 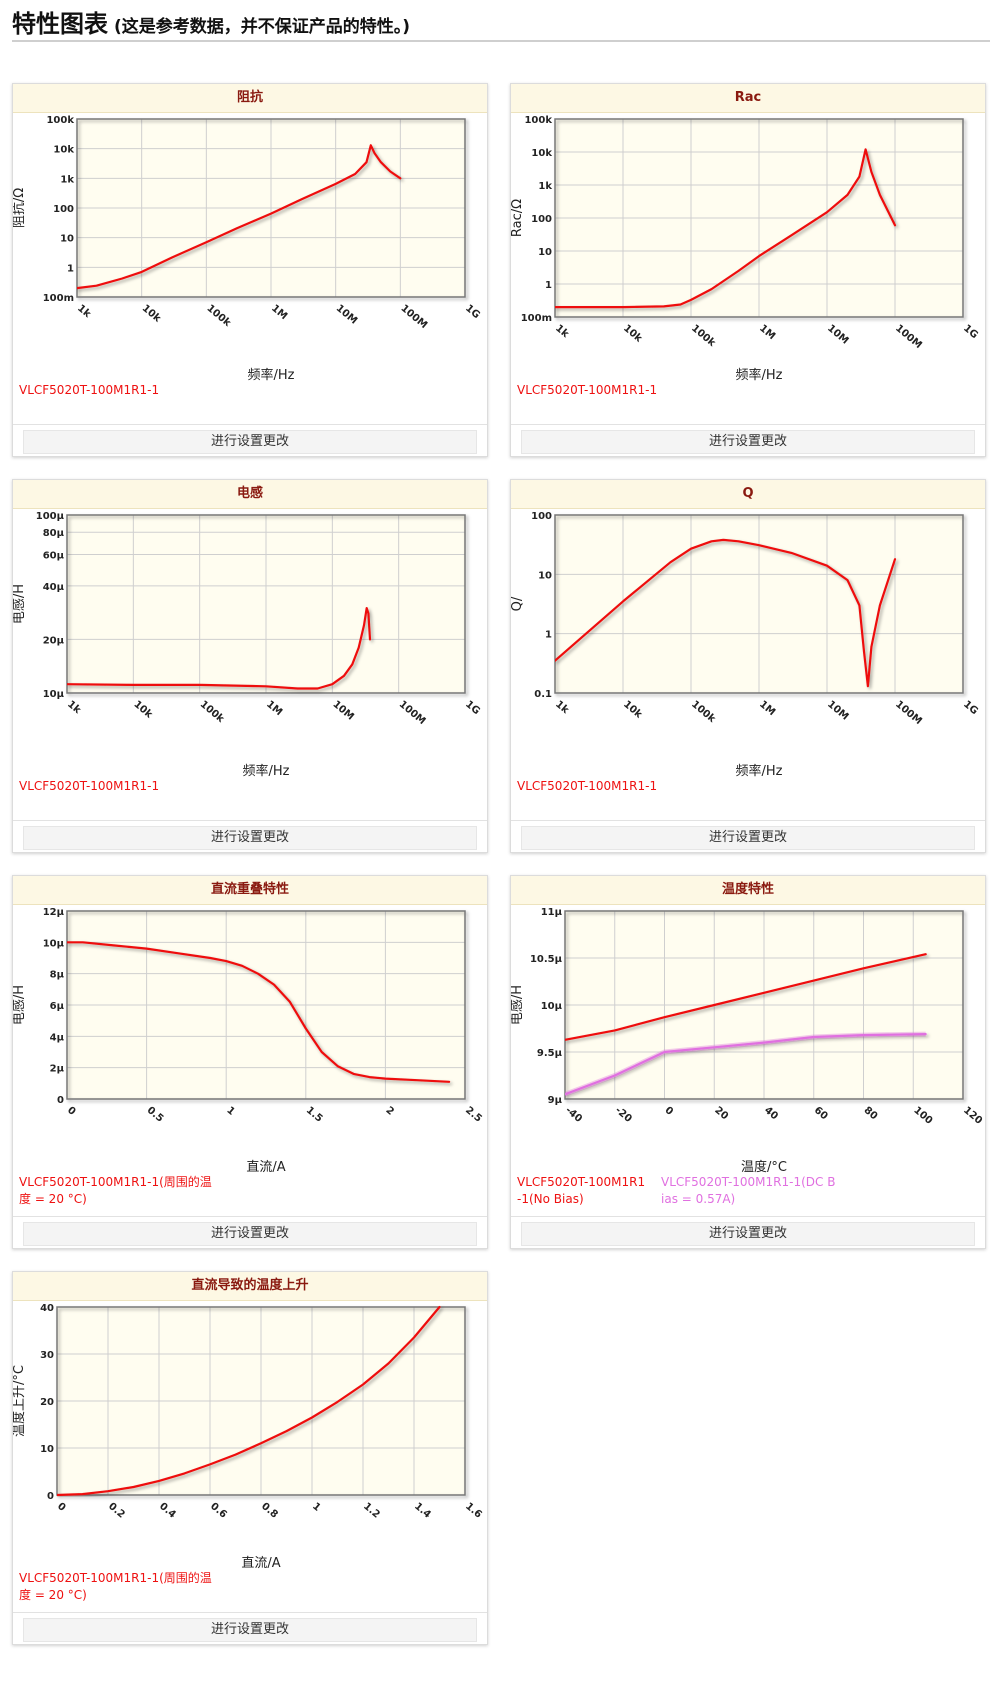 What do you see at coordinates (573, 1115) in the screenshot?
I see `x-tick-label: -40` at bounding box center [573, 1115].